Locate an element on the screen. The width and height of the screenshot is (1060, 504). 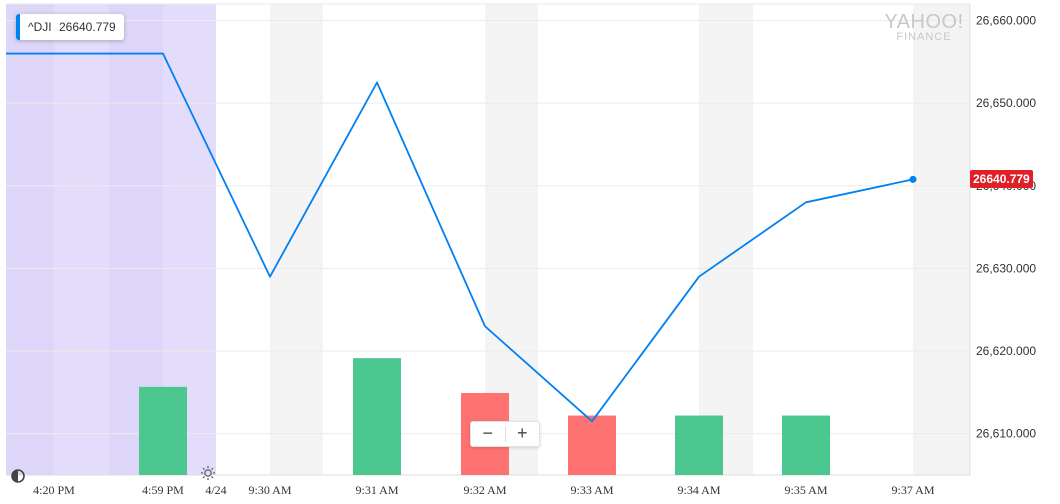
after-hours-stripe is located at coordinates (30, 239).